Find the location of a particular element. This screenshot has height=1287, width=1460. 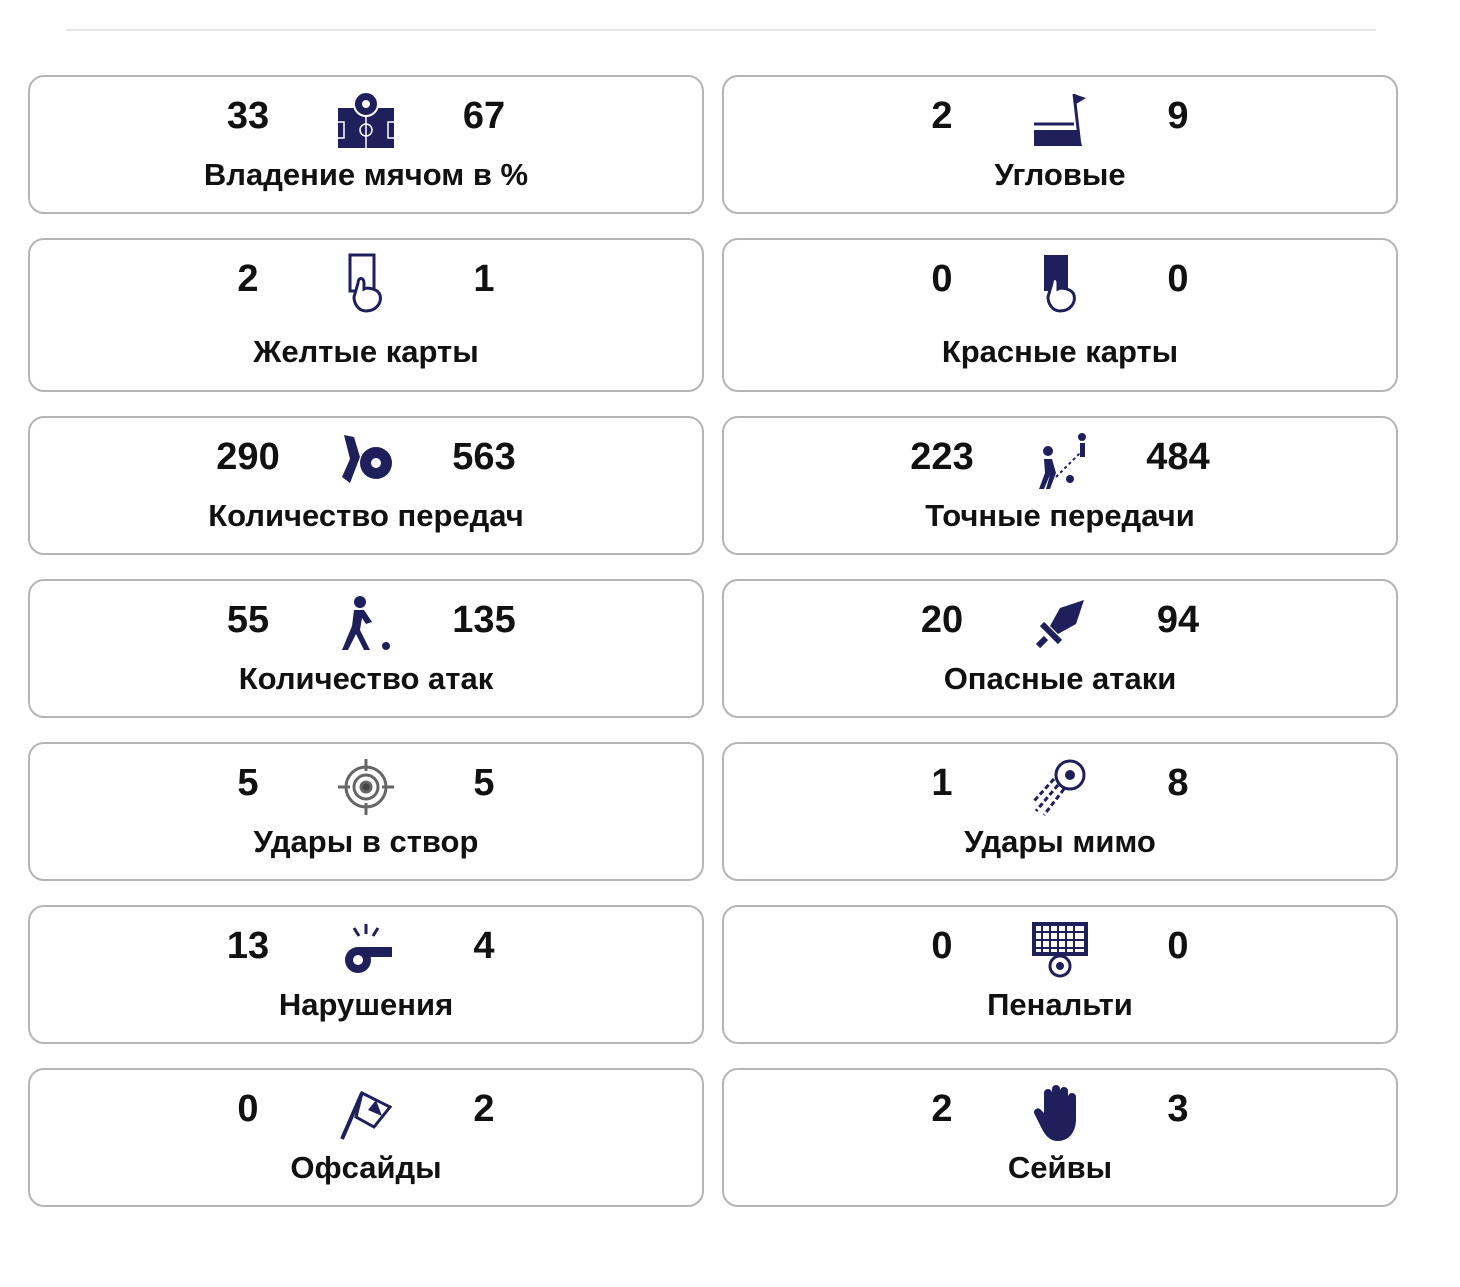

offside-flag-icon is located at coordinates (366, 1113).